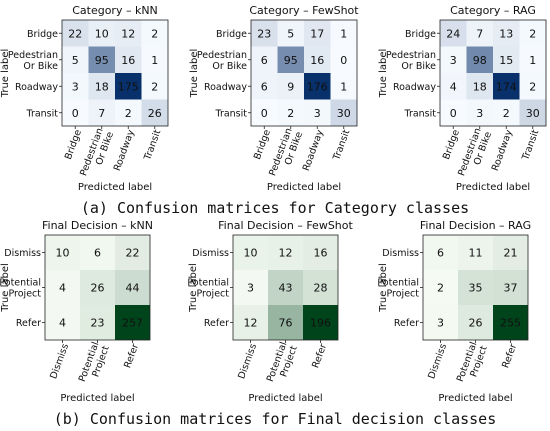  I want to click on y-tick-label: Bridge, so click(42, 34).